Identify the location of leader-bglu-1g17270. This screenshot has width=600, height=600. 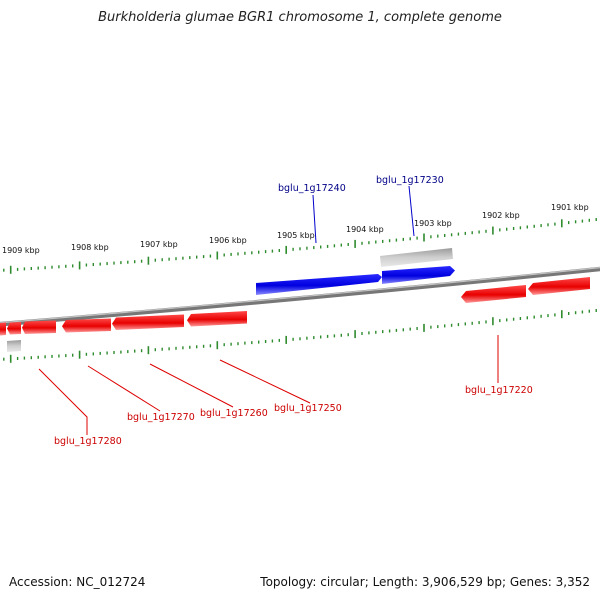
(124, 388).